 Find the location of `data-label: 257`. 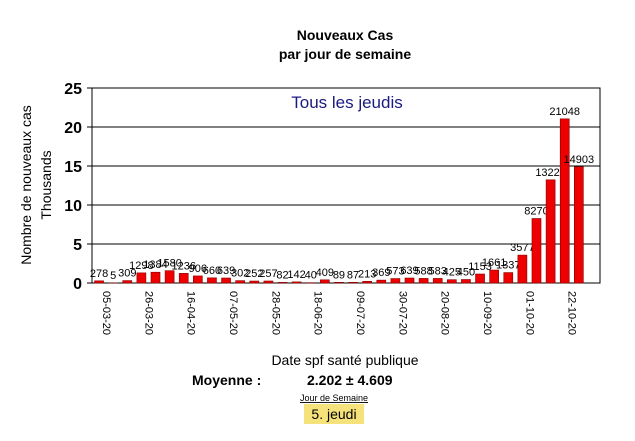

data-label: 257 is located at coordinates (268, 274).